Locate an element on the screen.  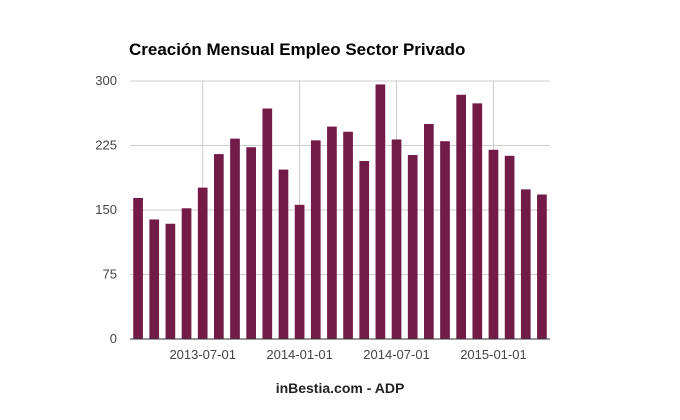
x-tick-label: 2015-01-01 is located at coordinates (493, 354).